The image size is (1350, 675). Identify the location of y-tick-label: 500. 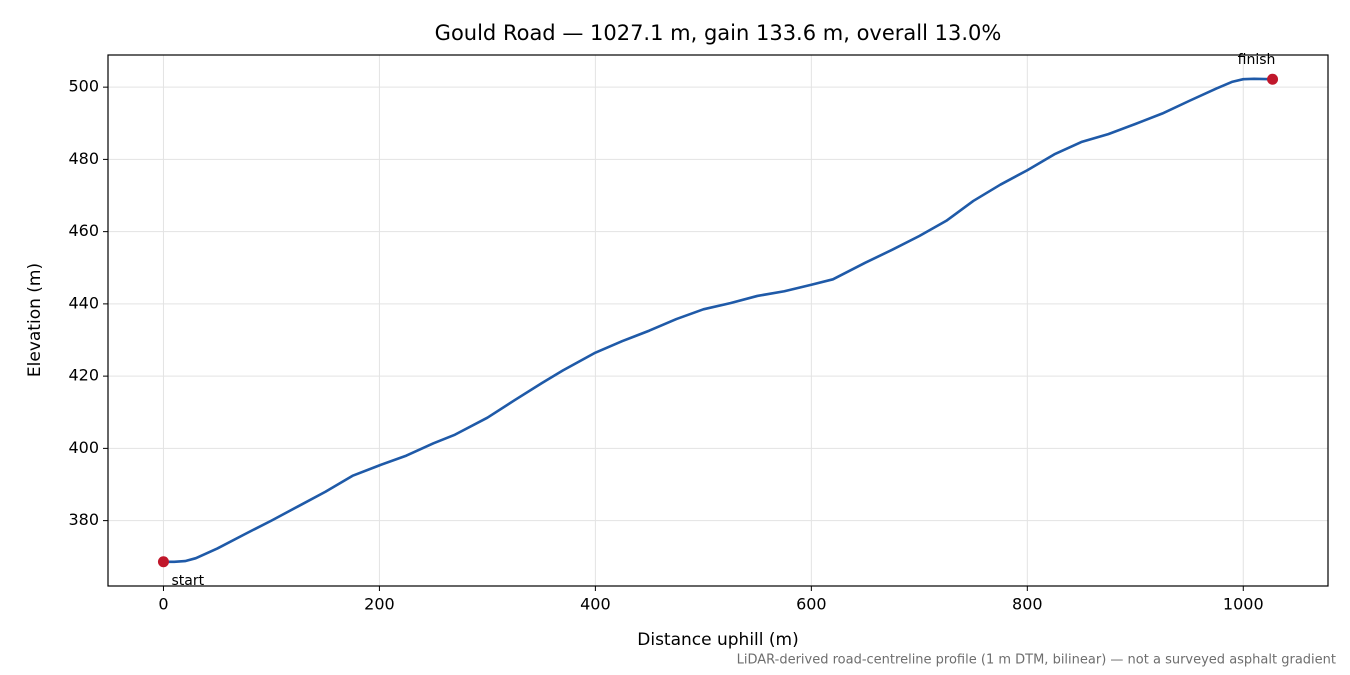
(83, 86).